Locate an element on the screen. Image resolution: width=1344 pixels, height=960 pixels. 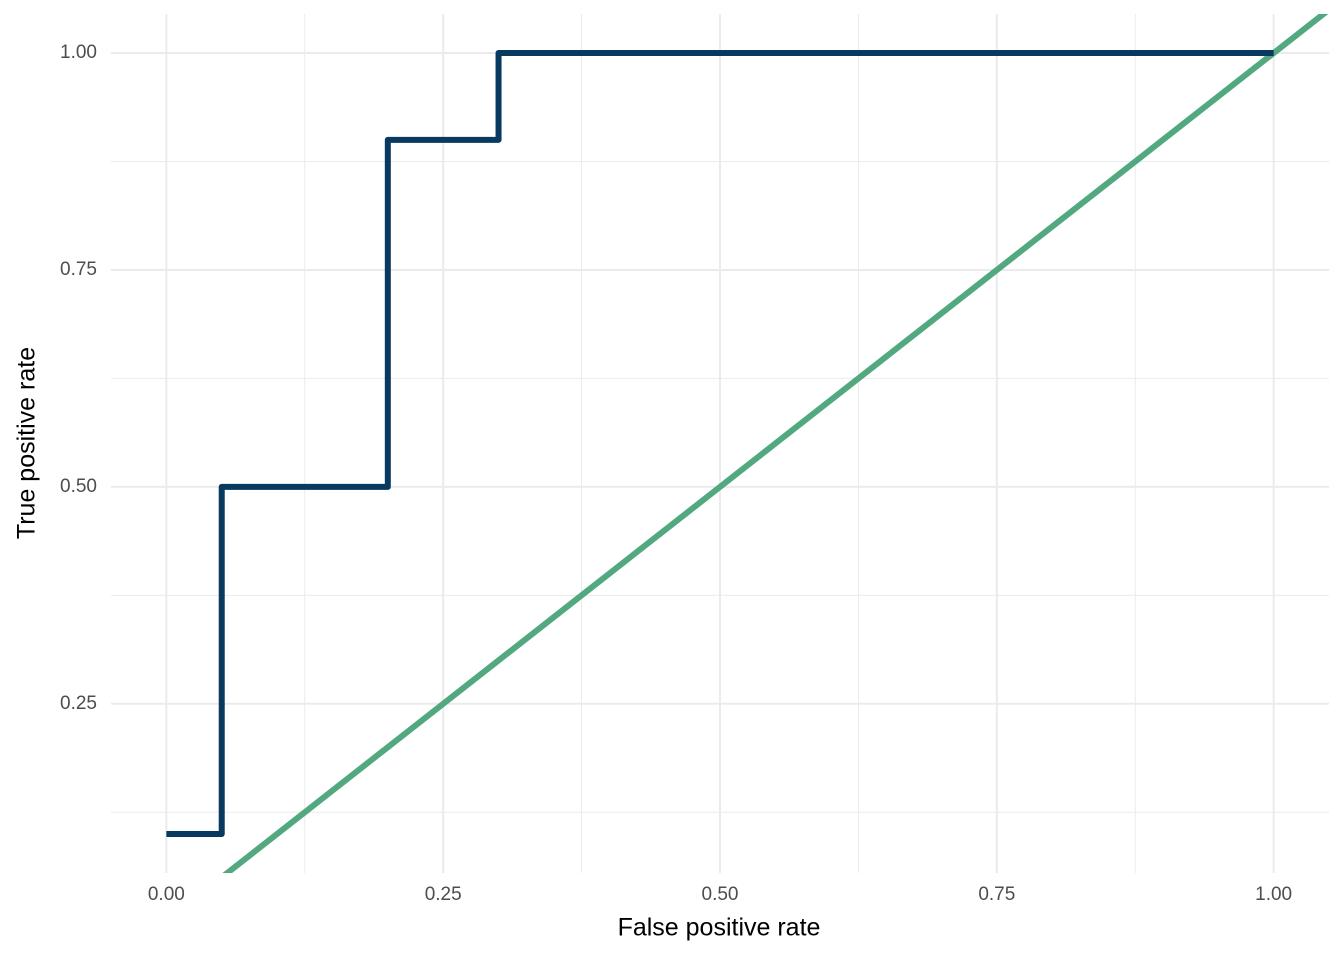
x-axis-title: False positive rate is located at coordinates (719, 928).